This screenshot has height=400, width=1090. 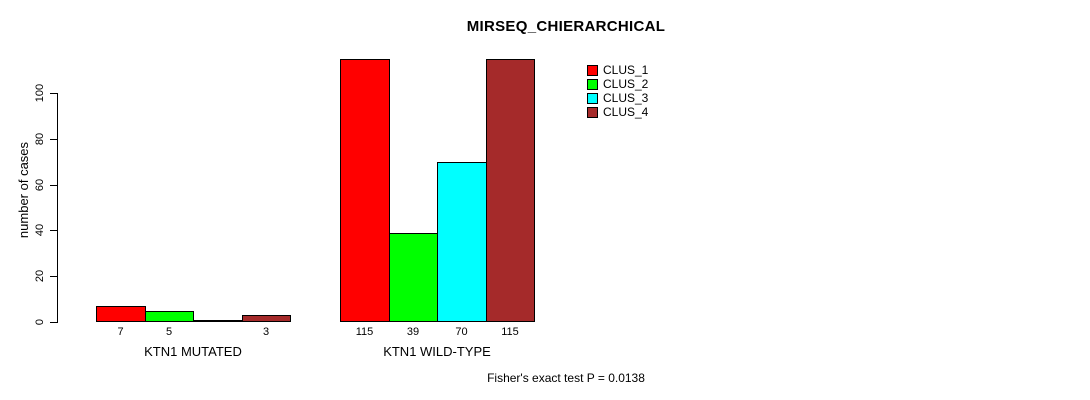 I want to click on y-tick-label: 20, so click(x=40, y=276).